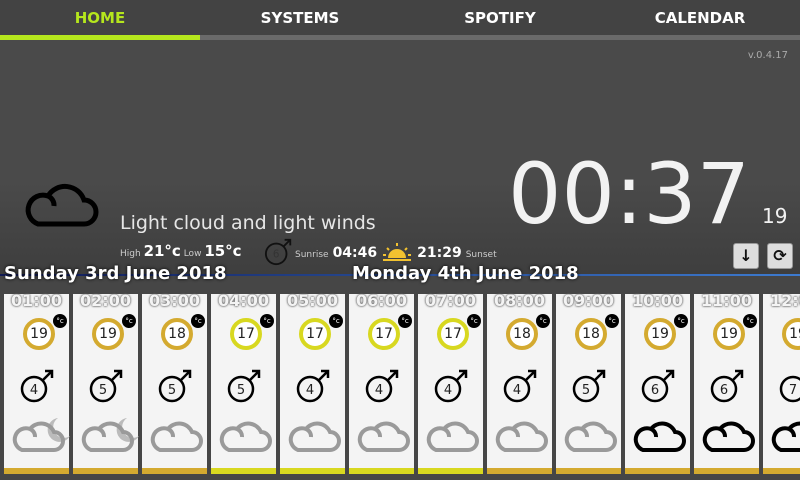 This screenshot has width=800, height=480. I want to click on clock-seconds: 19, so click(775, 216).